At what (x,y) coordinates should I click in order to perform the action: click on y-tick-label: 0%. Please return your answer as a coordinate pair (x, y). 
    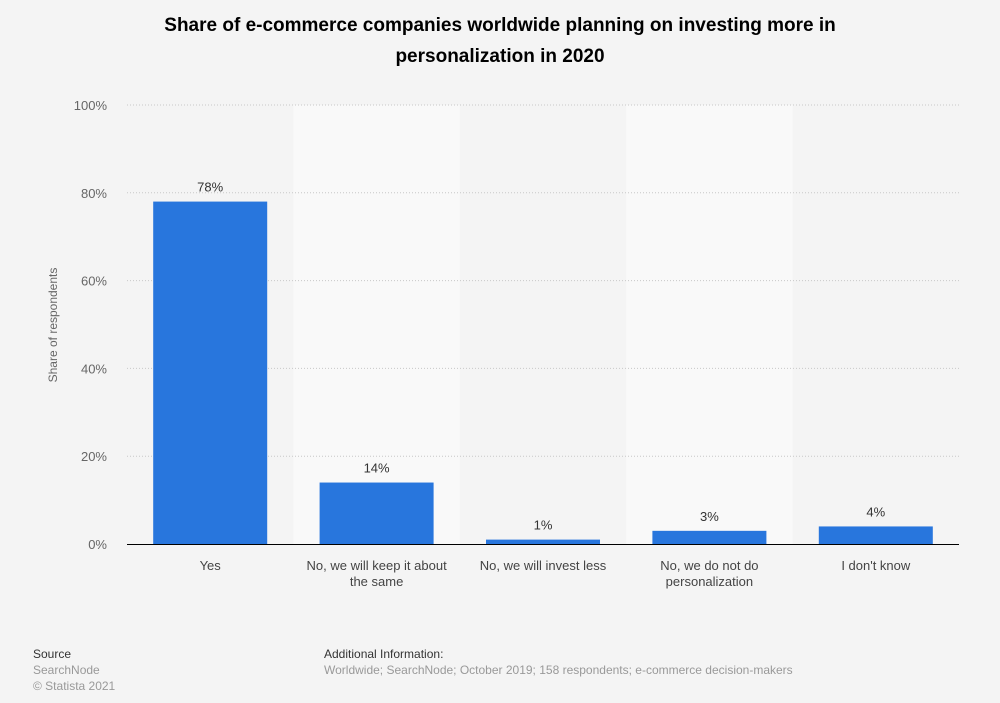
    Looking at the image, I should click on (97, 544).